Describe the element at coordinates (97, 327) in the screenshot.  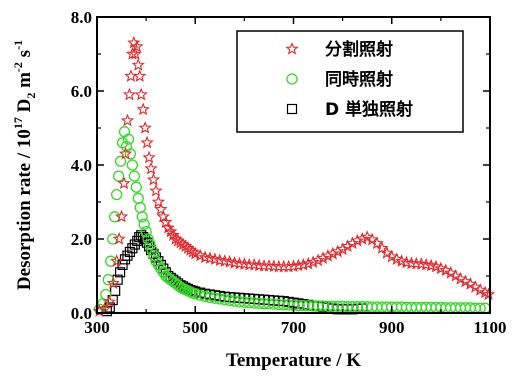
I see `x-tick-label: 300` at that location.